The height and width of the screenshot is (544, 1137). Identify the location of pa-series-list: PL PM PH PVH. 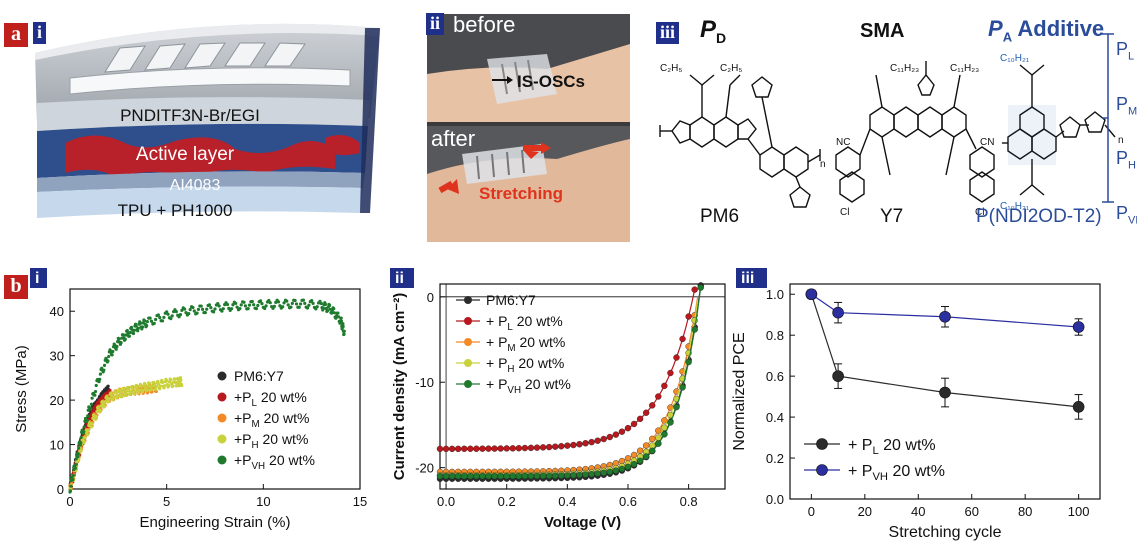
(1126, 135).